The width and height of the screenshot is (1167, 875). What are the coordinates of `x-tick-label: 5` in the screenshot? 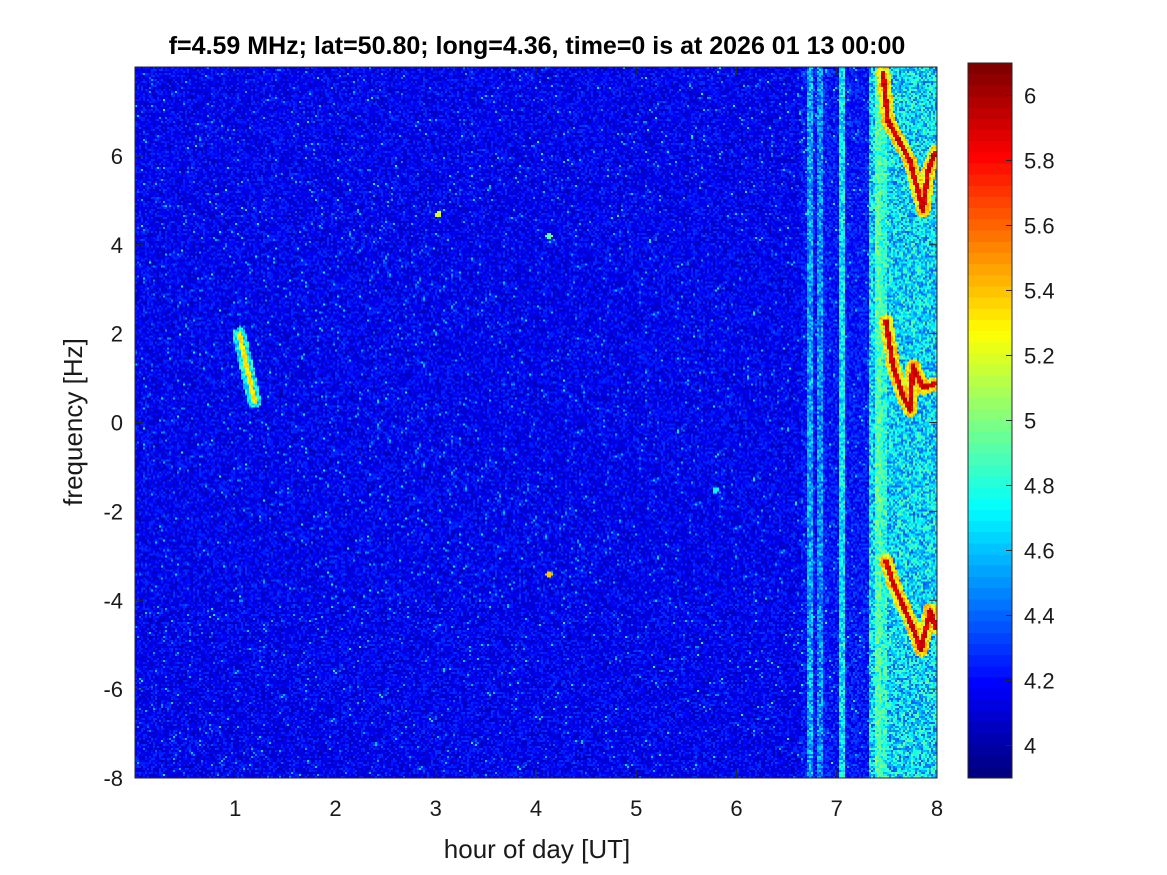 It's located at (636, 808).